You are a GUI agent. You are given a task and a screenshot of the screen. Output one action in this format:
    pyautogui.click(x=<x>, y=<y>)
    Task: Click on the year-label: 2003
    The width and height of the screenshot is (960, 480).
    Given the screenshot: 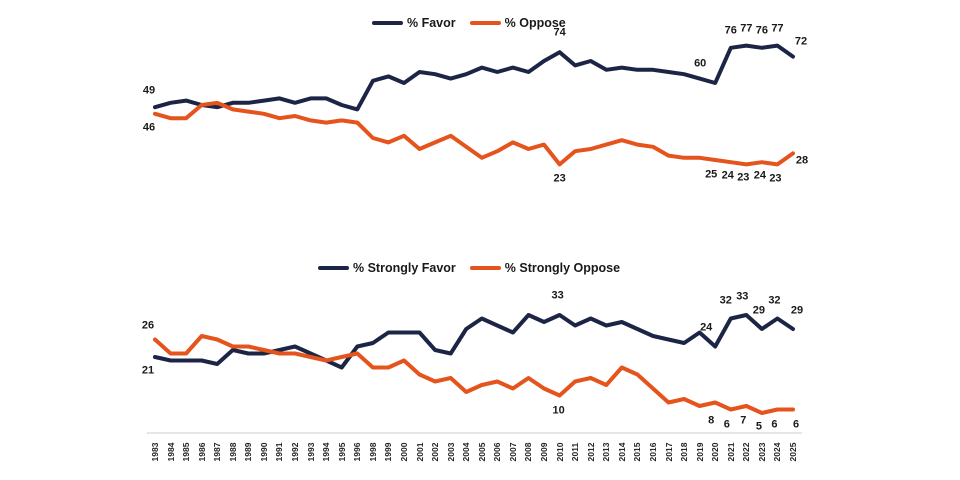 What is the action you would take?
    pyautogui.click(x=450, y=452)
    